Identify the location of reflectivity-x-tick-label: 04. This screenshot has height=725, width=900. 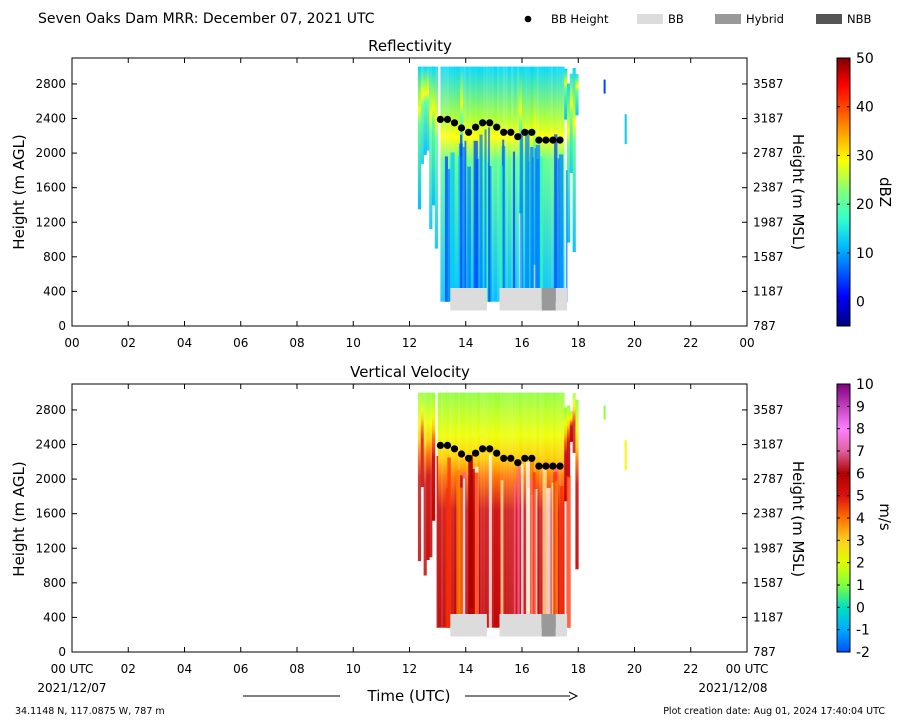
(184, 343).